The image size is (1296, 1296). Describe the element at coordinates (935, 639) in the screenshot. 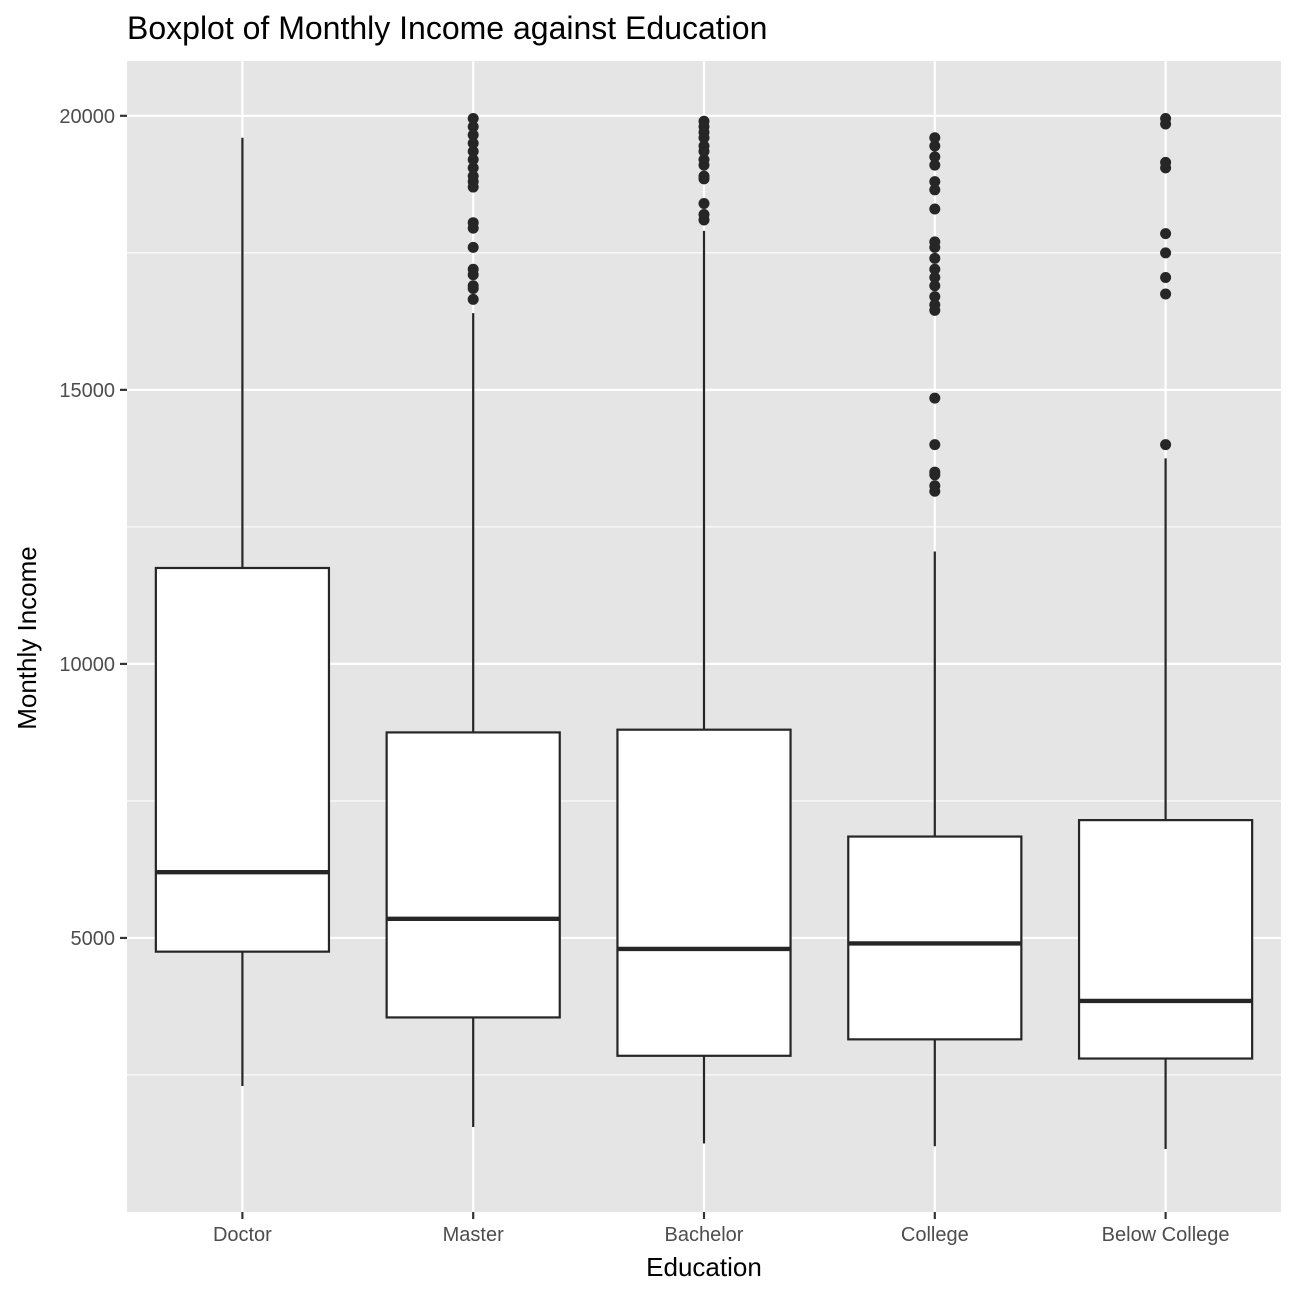

I see `box-college` at that location.